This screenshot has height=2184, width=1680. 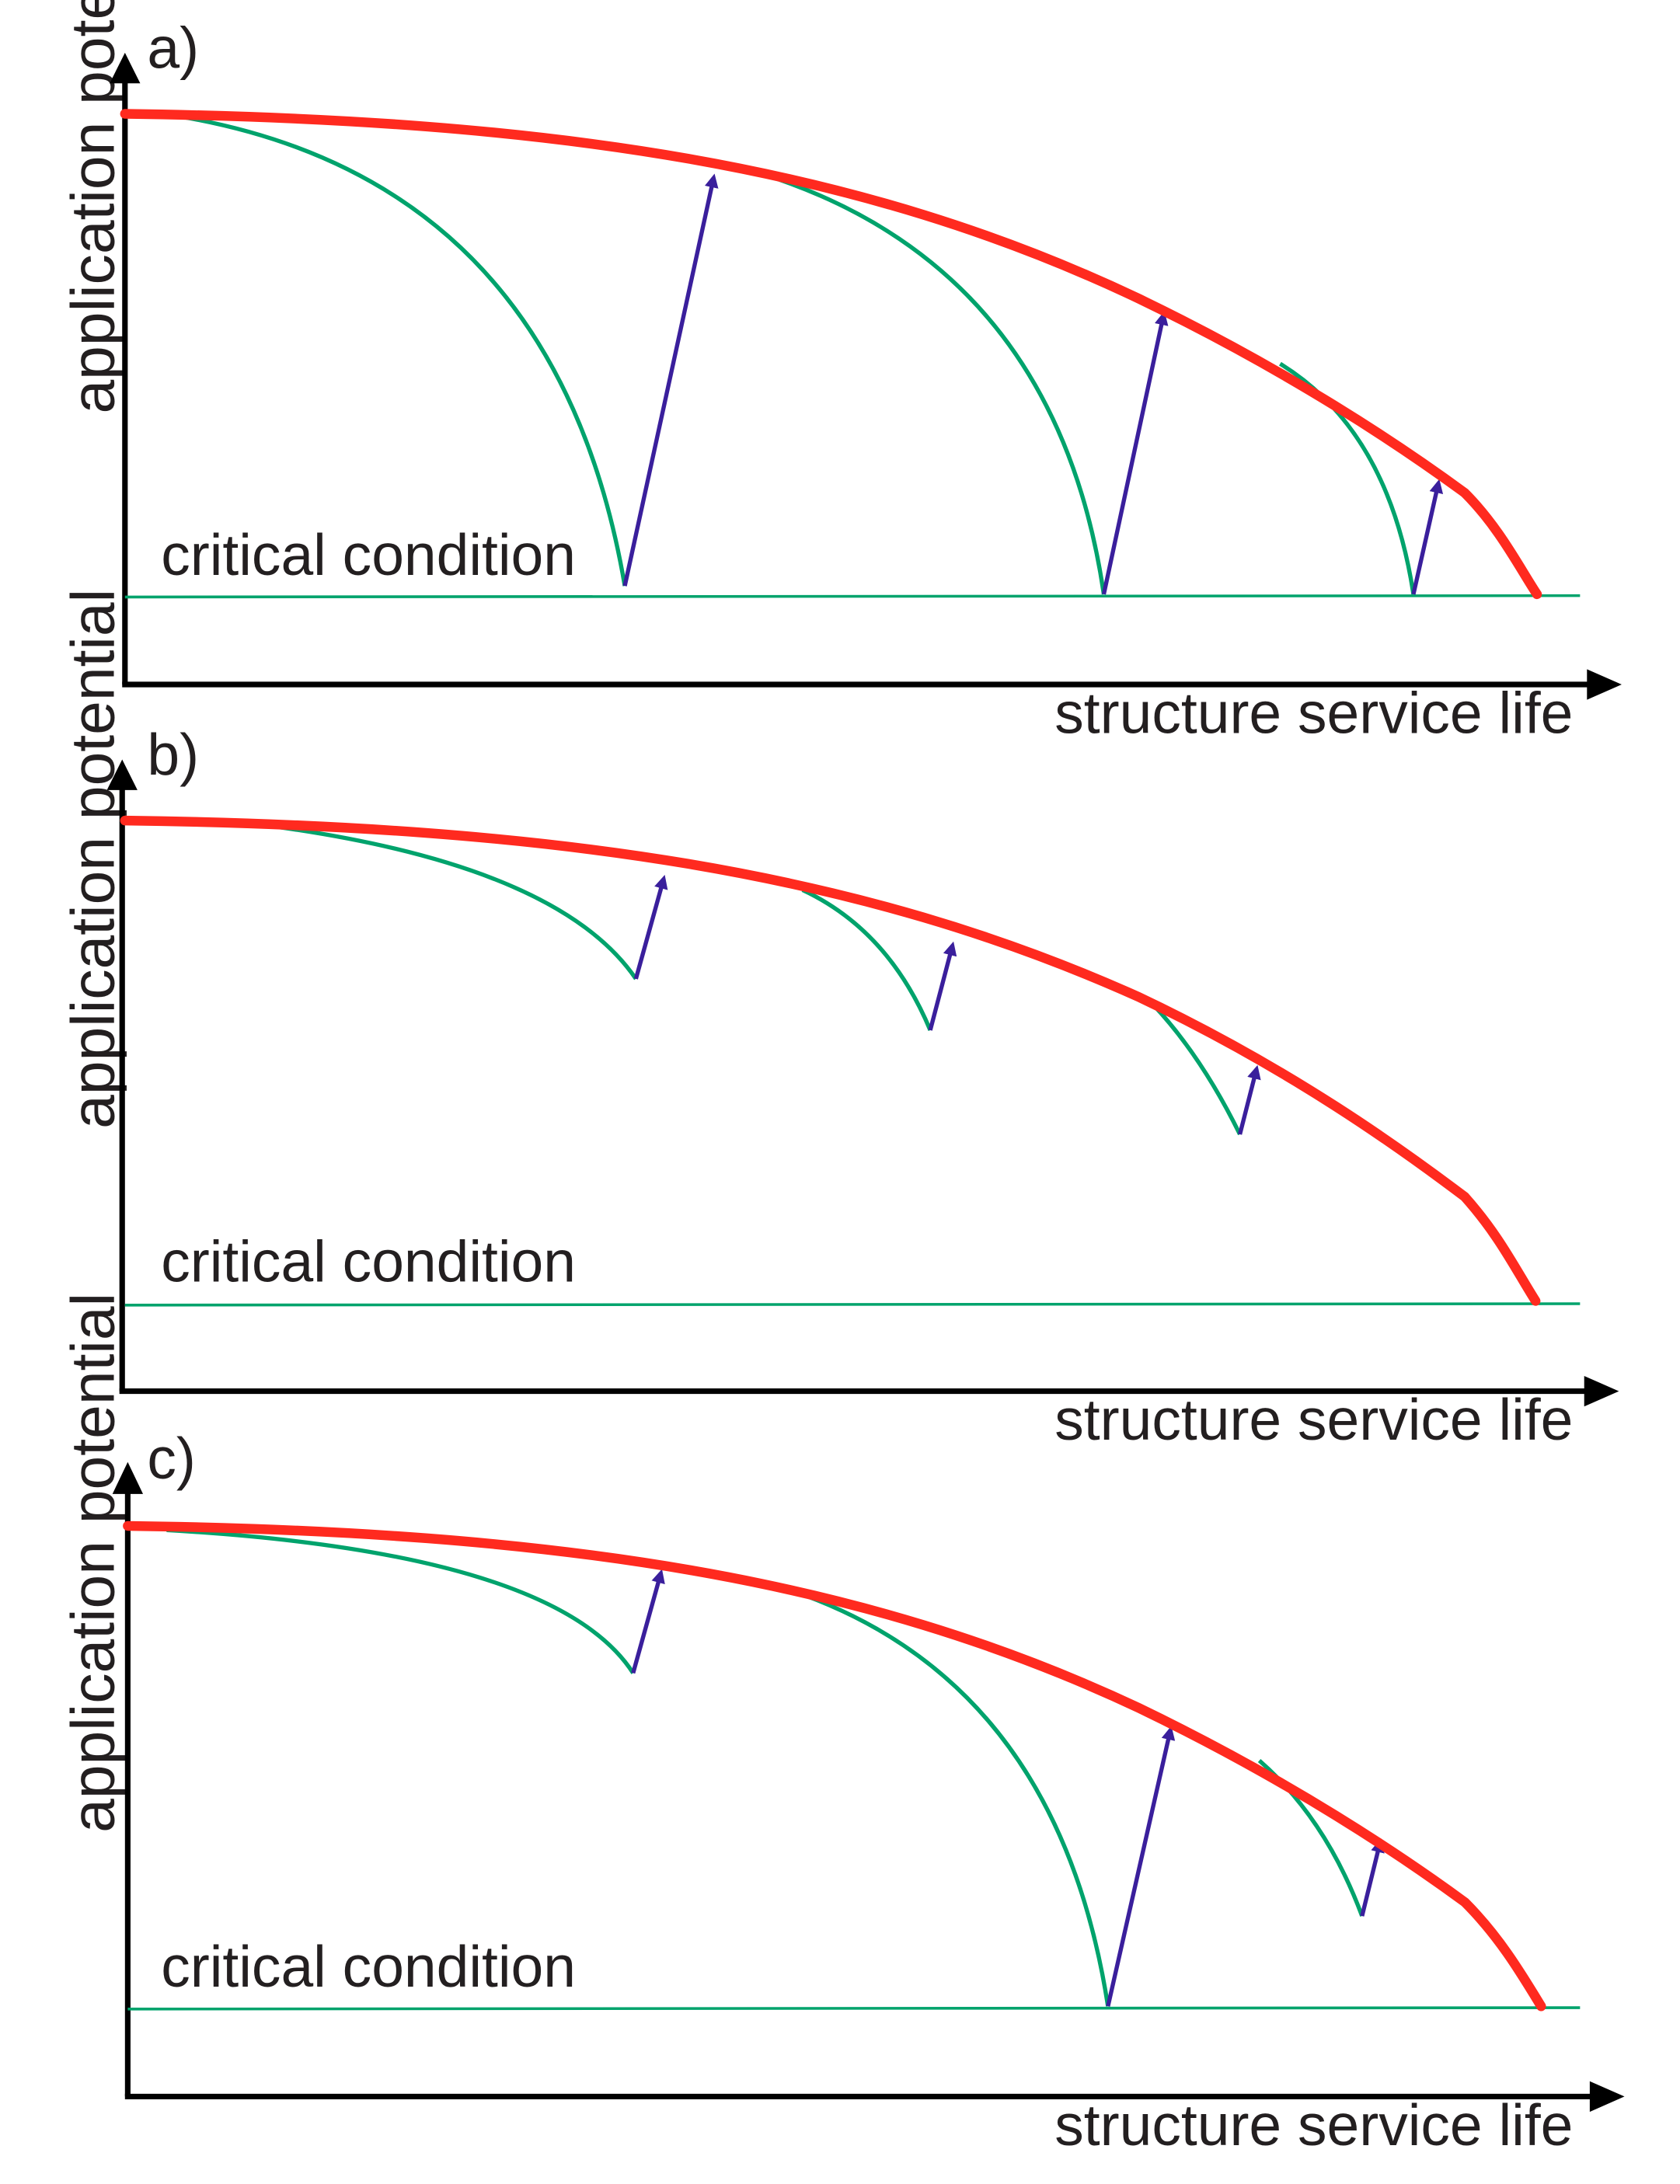 What do you see at coordinates (369, 555) in the screenshot?
I see `panel-a-critical-label: critical condition` at bounding box center [369, 555].